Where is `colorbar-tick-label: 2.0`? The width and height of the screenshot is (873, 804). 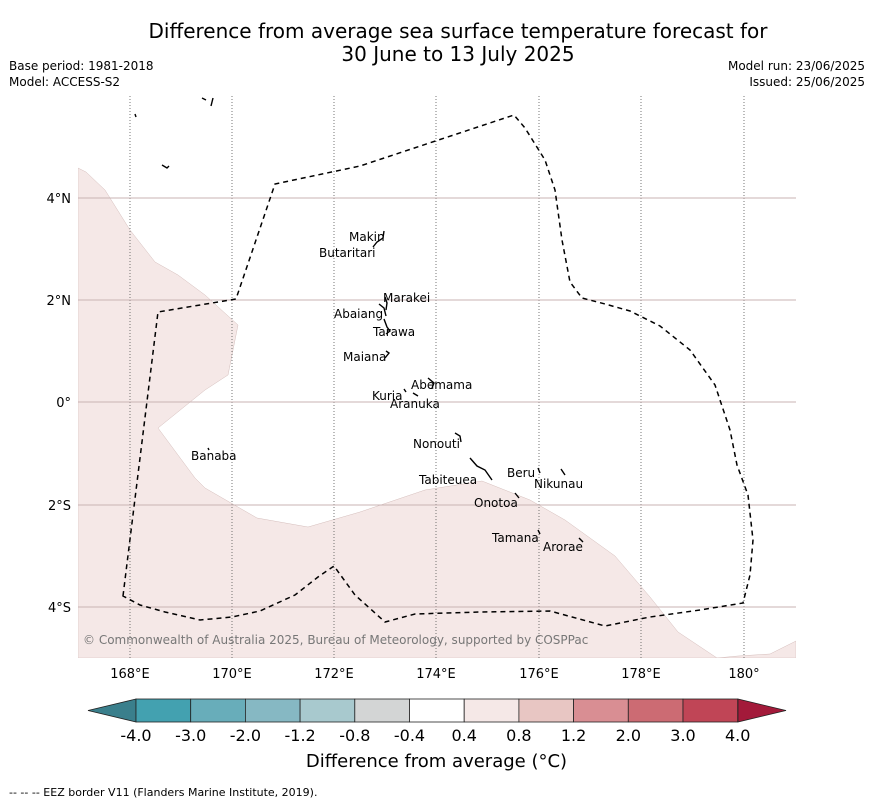
colorbar-tick-label: 2.0 is located at coordinates (628, 735).